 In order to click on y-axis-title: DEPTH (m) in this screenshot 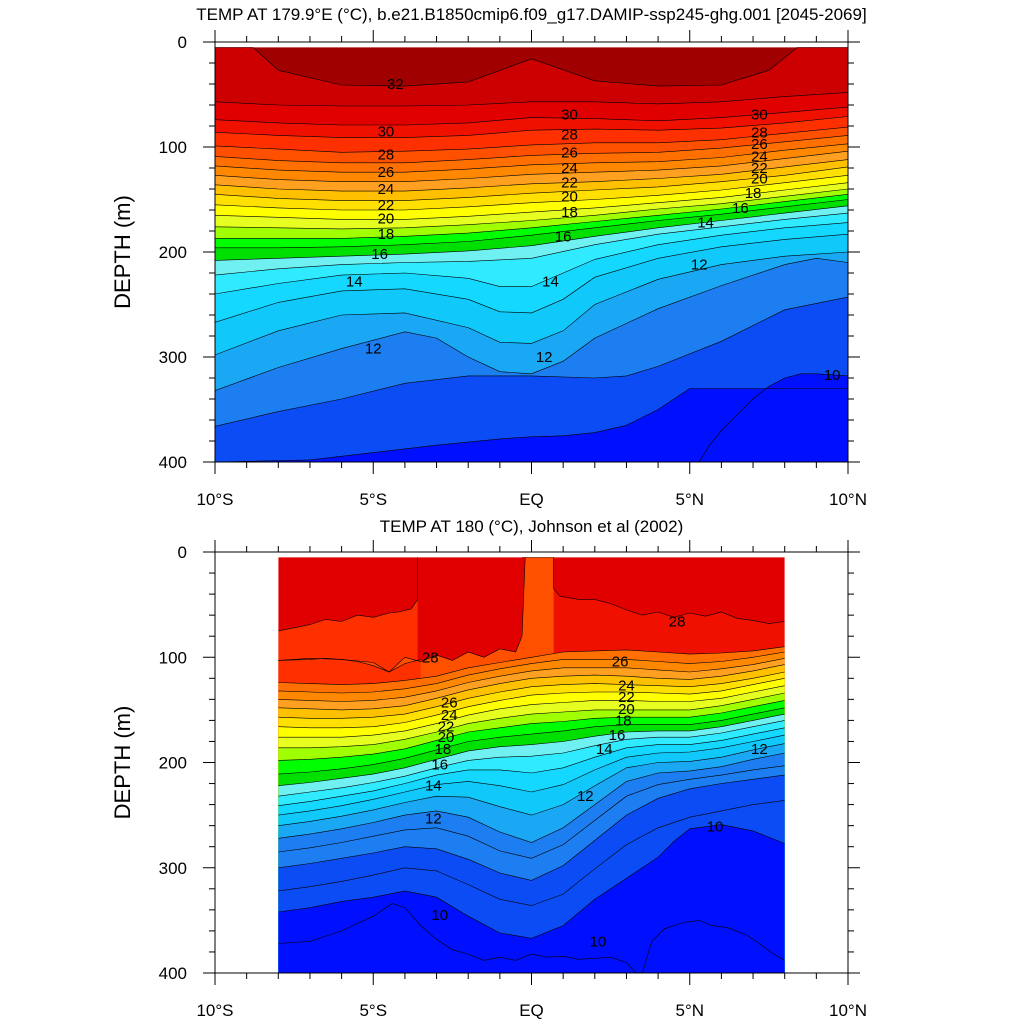, I will do `click(122, 252)`.